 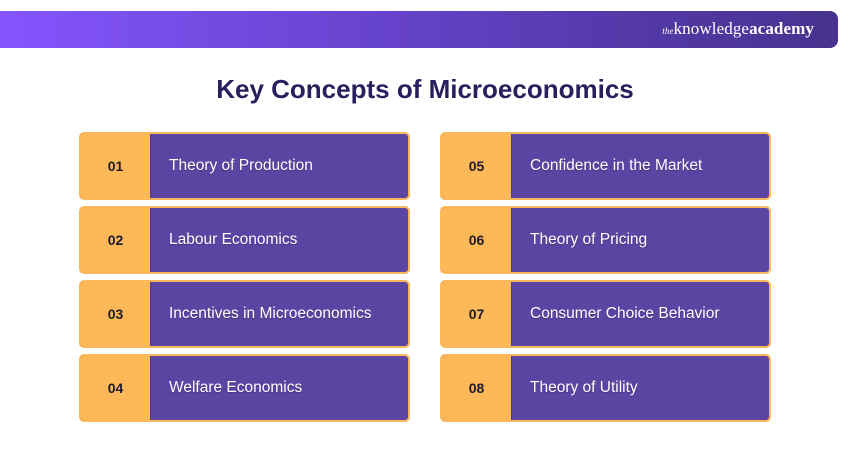 What do you see at coordinates (477, 314) in the screenshot?
I see `concept-number: 07` at bounding box center [477, 314].